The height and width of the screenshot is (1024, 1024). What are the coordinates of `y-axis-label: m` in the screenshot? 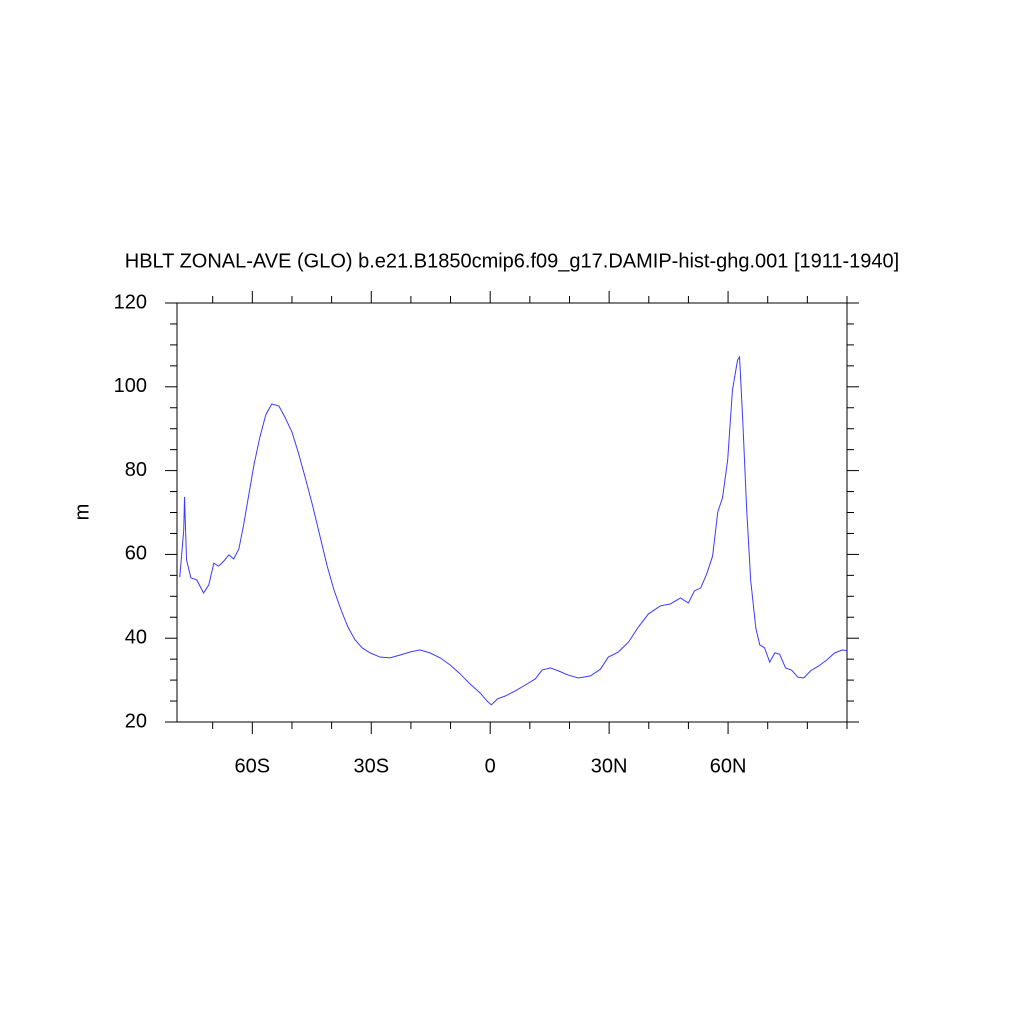 It's located at (82, 512).